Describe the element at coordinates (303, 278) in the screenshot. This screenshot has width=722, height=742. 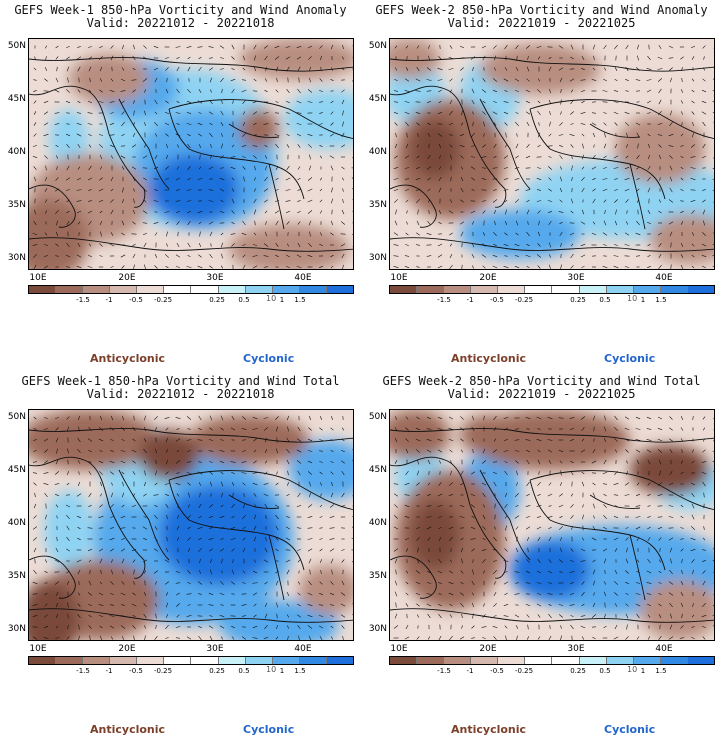
I see `lon-label-40e: 40E` at that location.